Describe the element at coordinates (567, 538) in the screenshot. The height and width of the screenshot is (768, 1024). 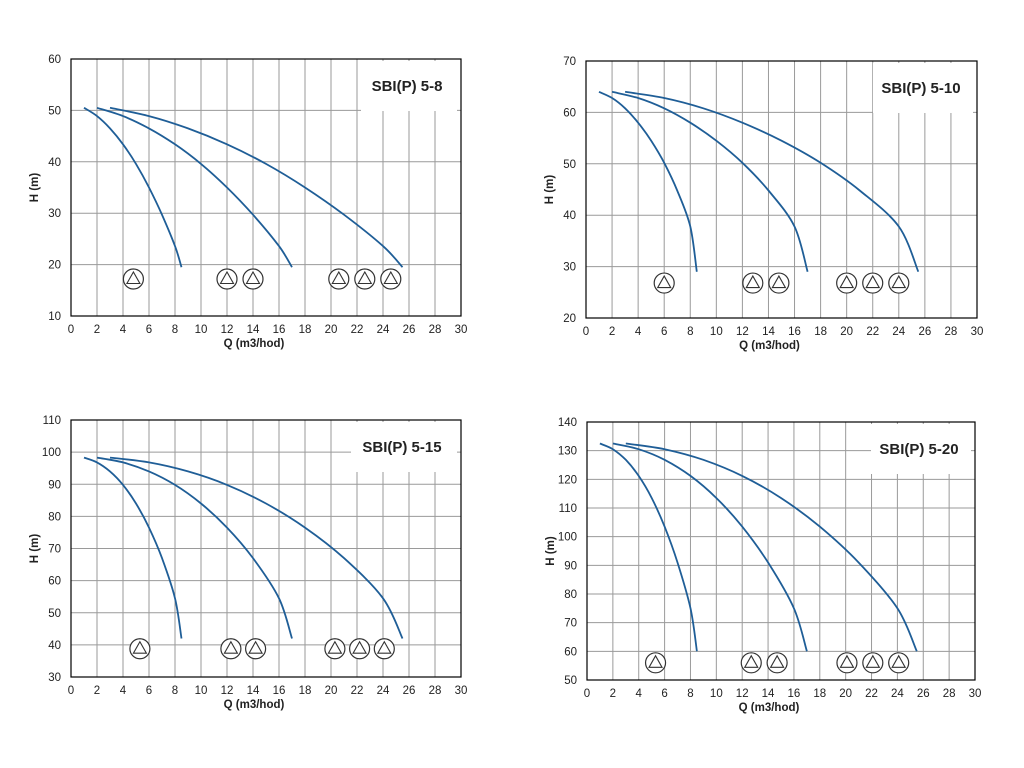
I see `y-tick-label: 100` at that location.